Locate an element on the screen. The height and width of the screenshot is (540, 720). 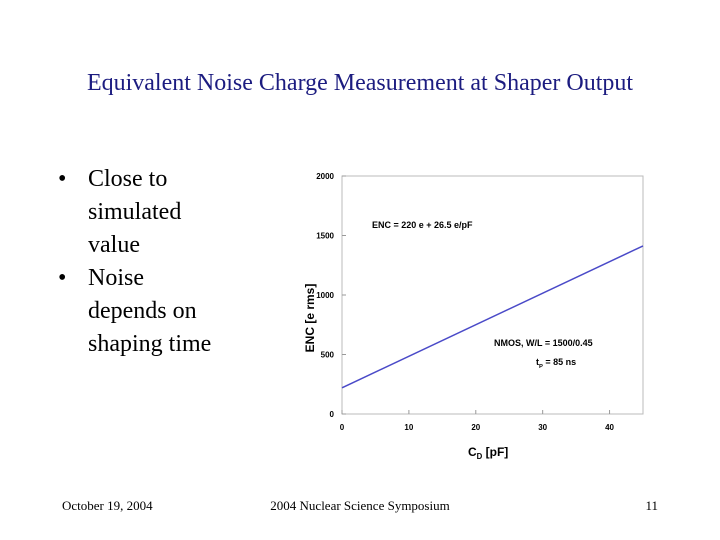
bullet-text: depends on is located at coordinates (142, 311).